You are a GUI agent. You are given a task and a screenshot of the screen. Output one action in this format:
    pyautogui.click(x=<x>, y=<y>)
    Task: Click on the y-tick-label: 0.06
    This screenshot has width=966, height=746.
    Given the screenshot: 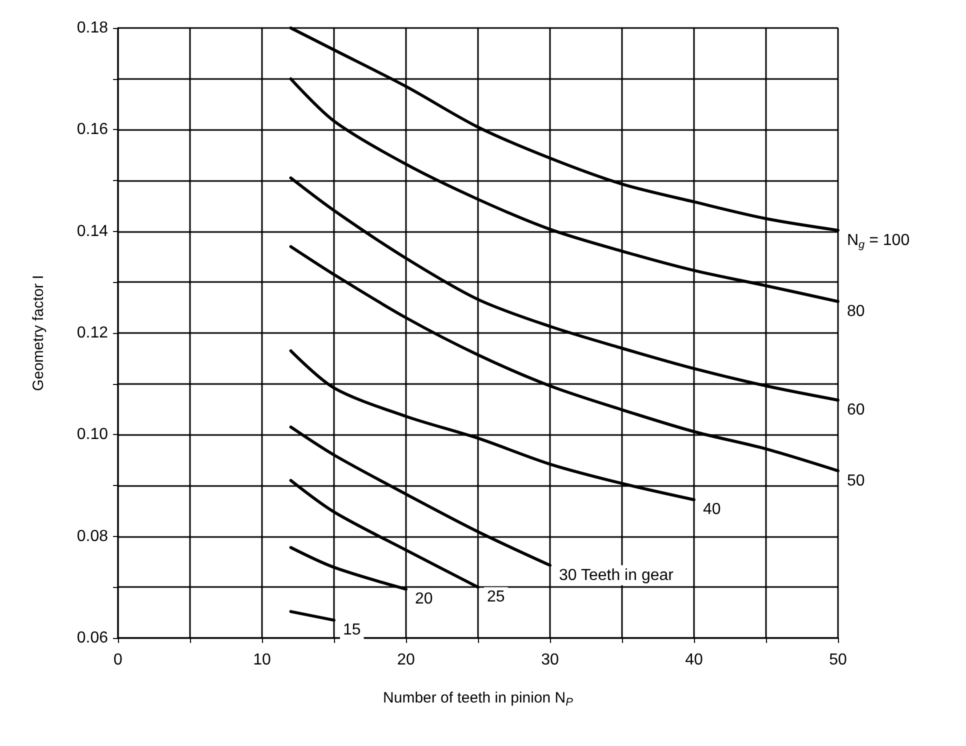 What is the action you would take?
    pyautogui.click(x=92, y=638)
    